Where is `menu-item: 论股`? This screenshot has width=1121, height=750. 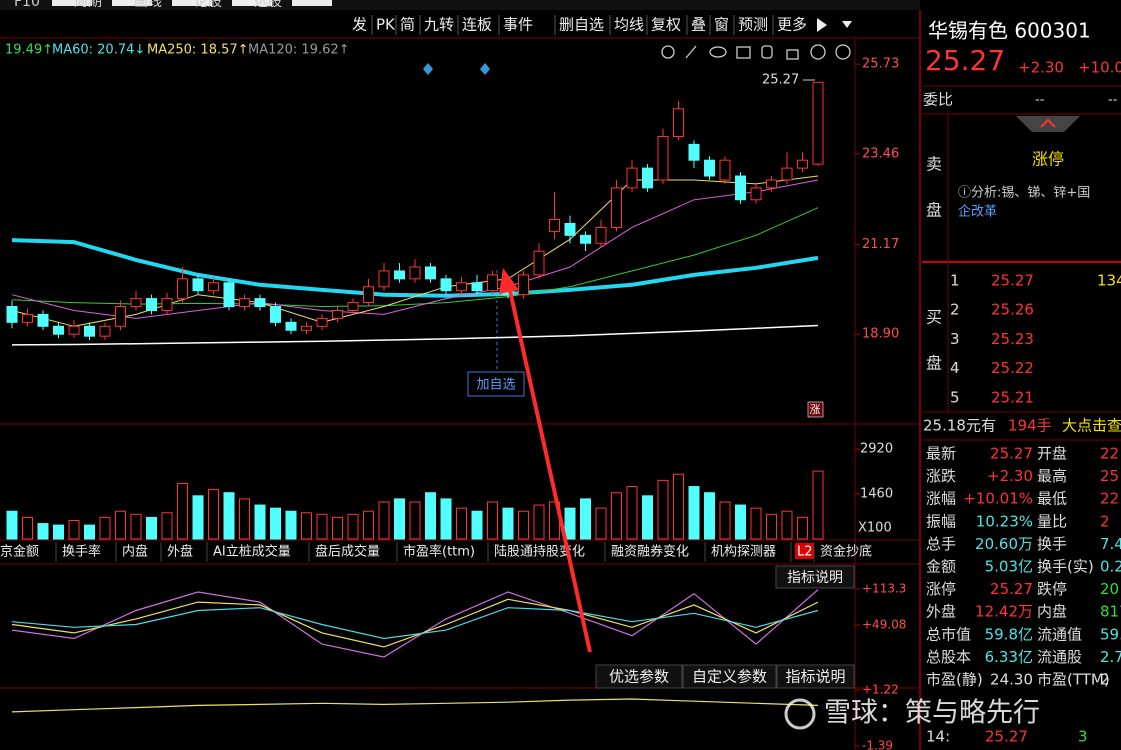 menu-item: 论股 is located at coordinates (208, 5).